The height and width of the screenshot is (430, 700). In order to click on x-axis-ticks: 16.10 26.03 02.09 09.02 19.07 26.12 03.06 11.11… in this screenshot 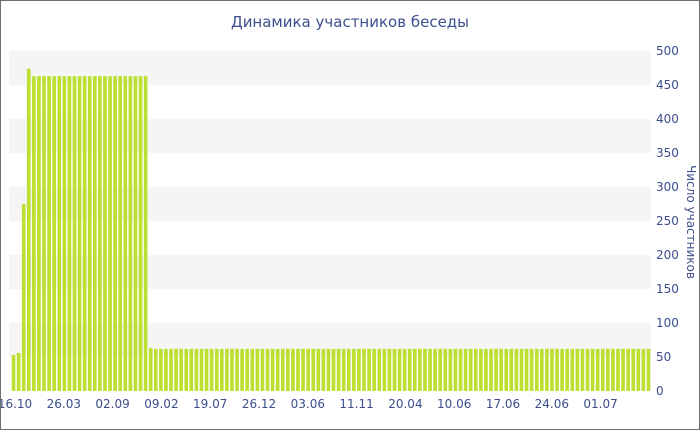, I will do `click(309, 404)`.